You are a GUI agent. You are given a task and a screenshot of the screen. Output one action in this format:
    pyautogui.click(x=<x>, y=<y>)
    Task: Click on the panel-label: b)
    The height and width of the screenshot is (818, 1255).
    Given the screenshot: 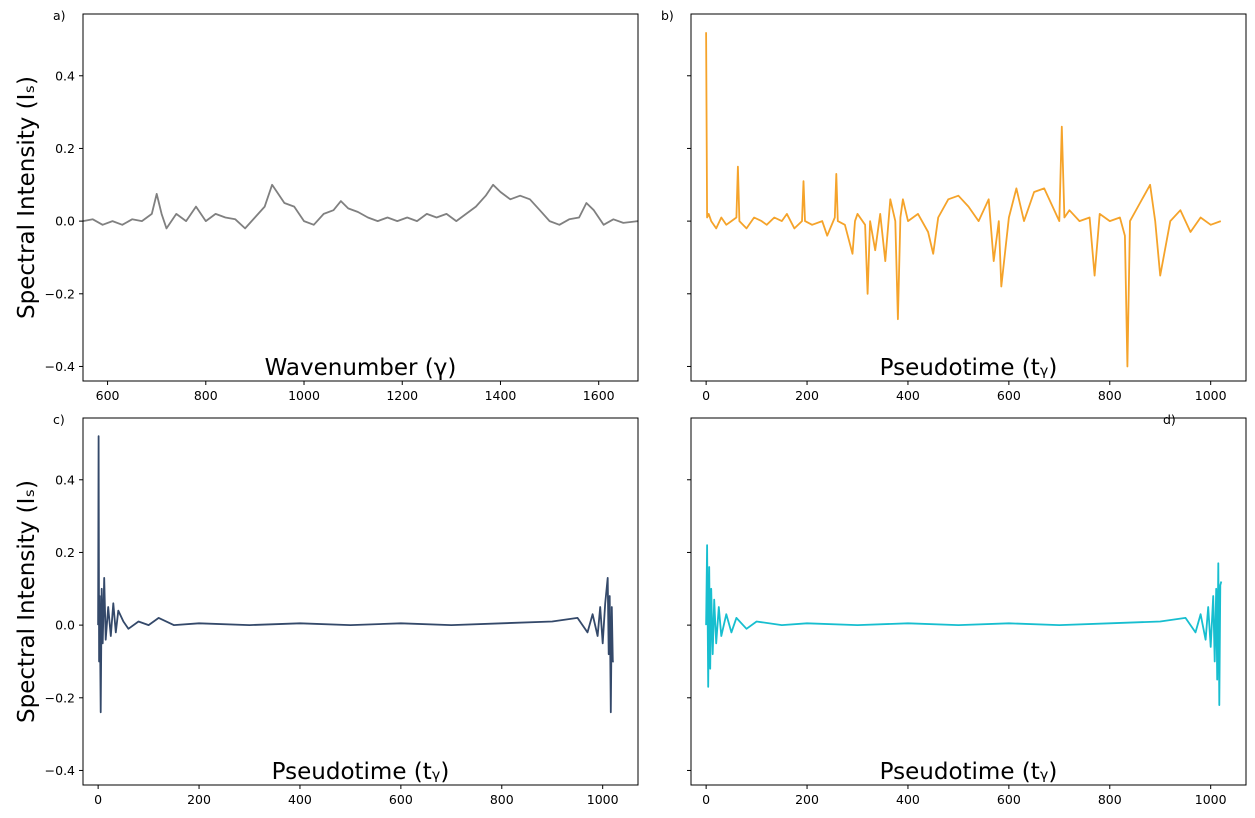 What is the action you would take?
    pyautogui.click(x=667, y=15)
    